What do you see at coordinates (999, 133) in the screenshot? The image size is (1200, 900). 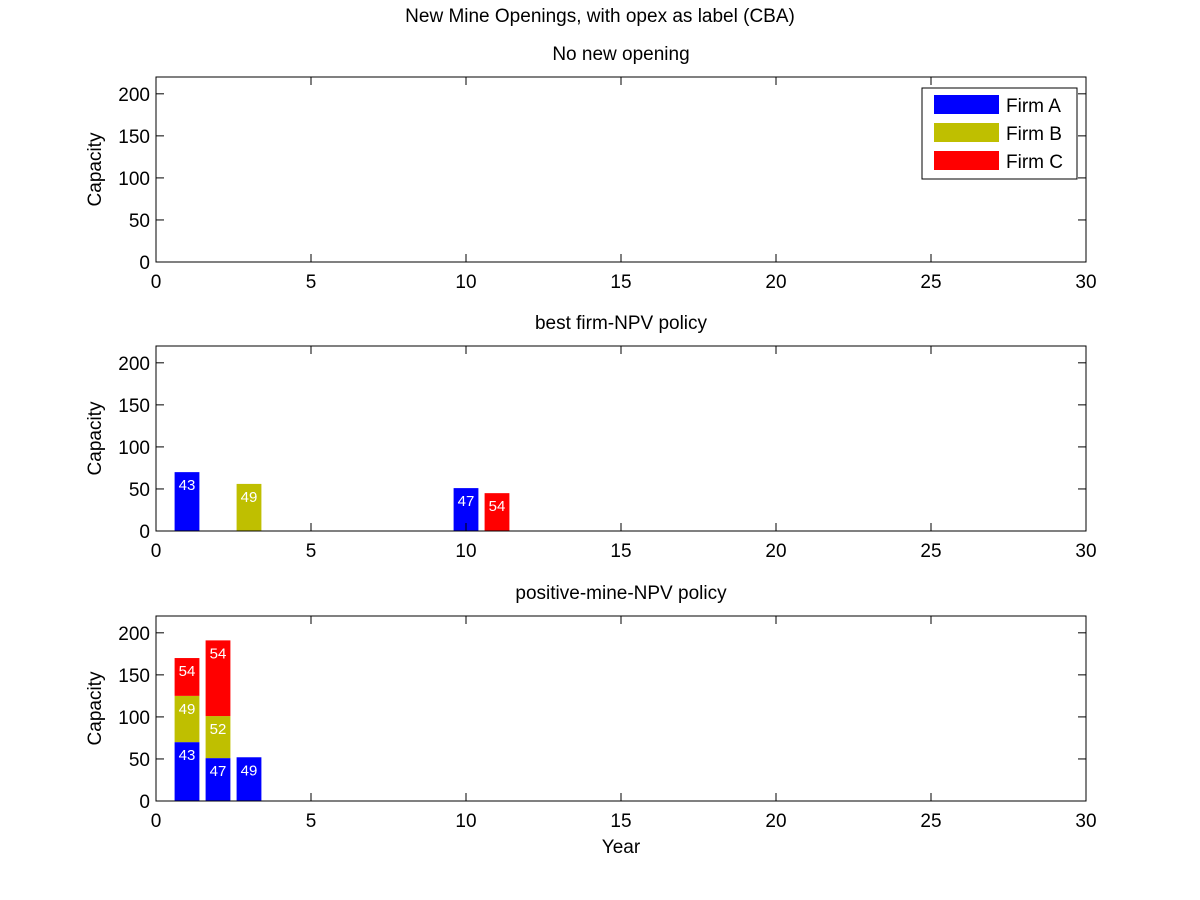 I see `legend: Firm A Firm B Firm C` at bounding box center [999, 133].